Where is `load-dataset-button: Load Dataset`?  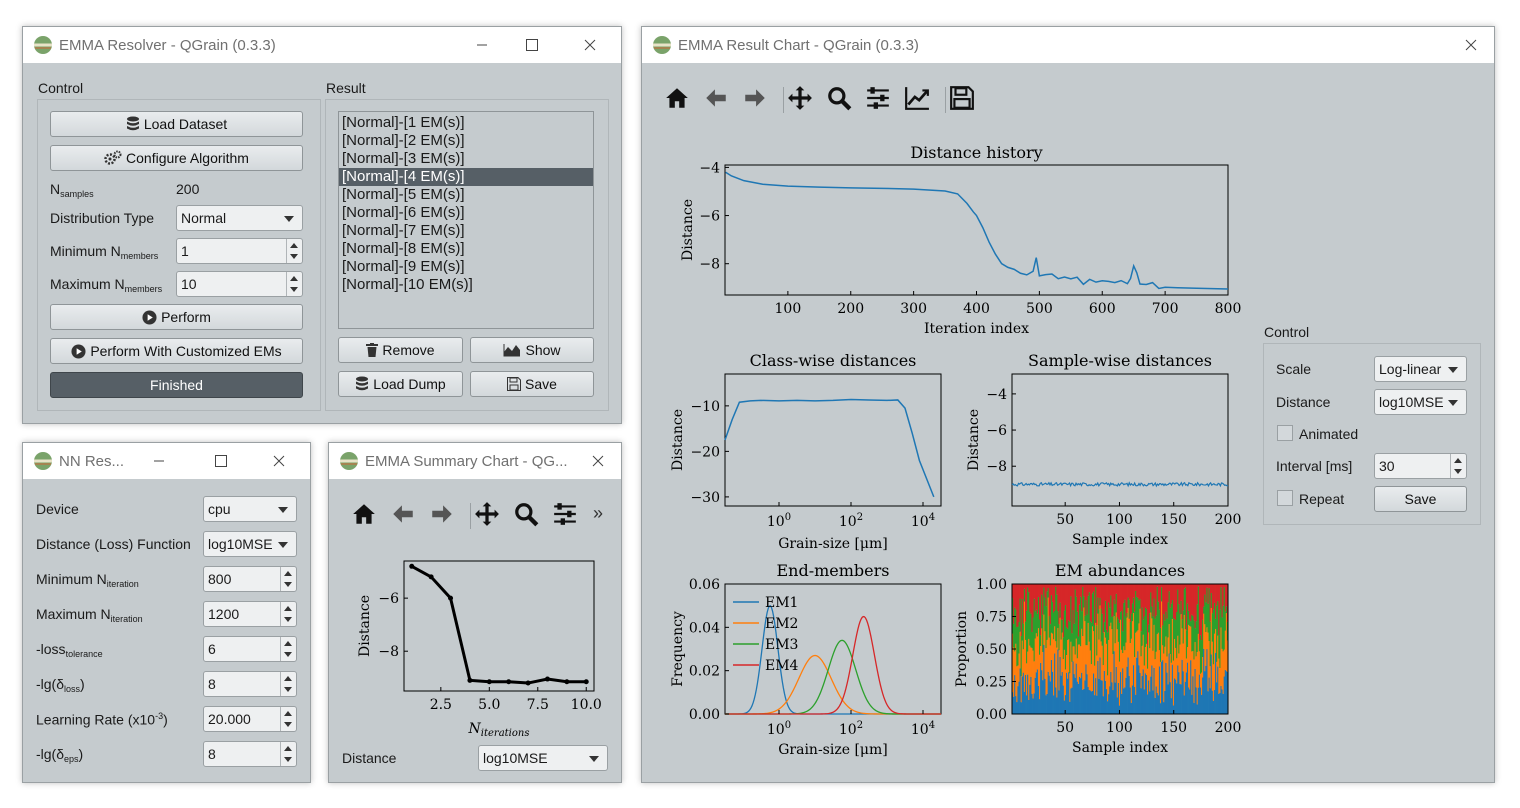 load-dataset-button: Load Dataset is located at coordinates (176, 124).